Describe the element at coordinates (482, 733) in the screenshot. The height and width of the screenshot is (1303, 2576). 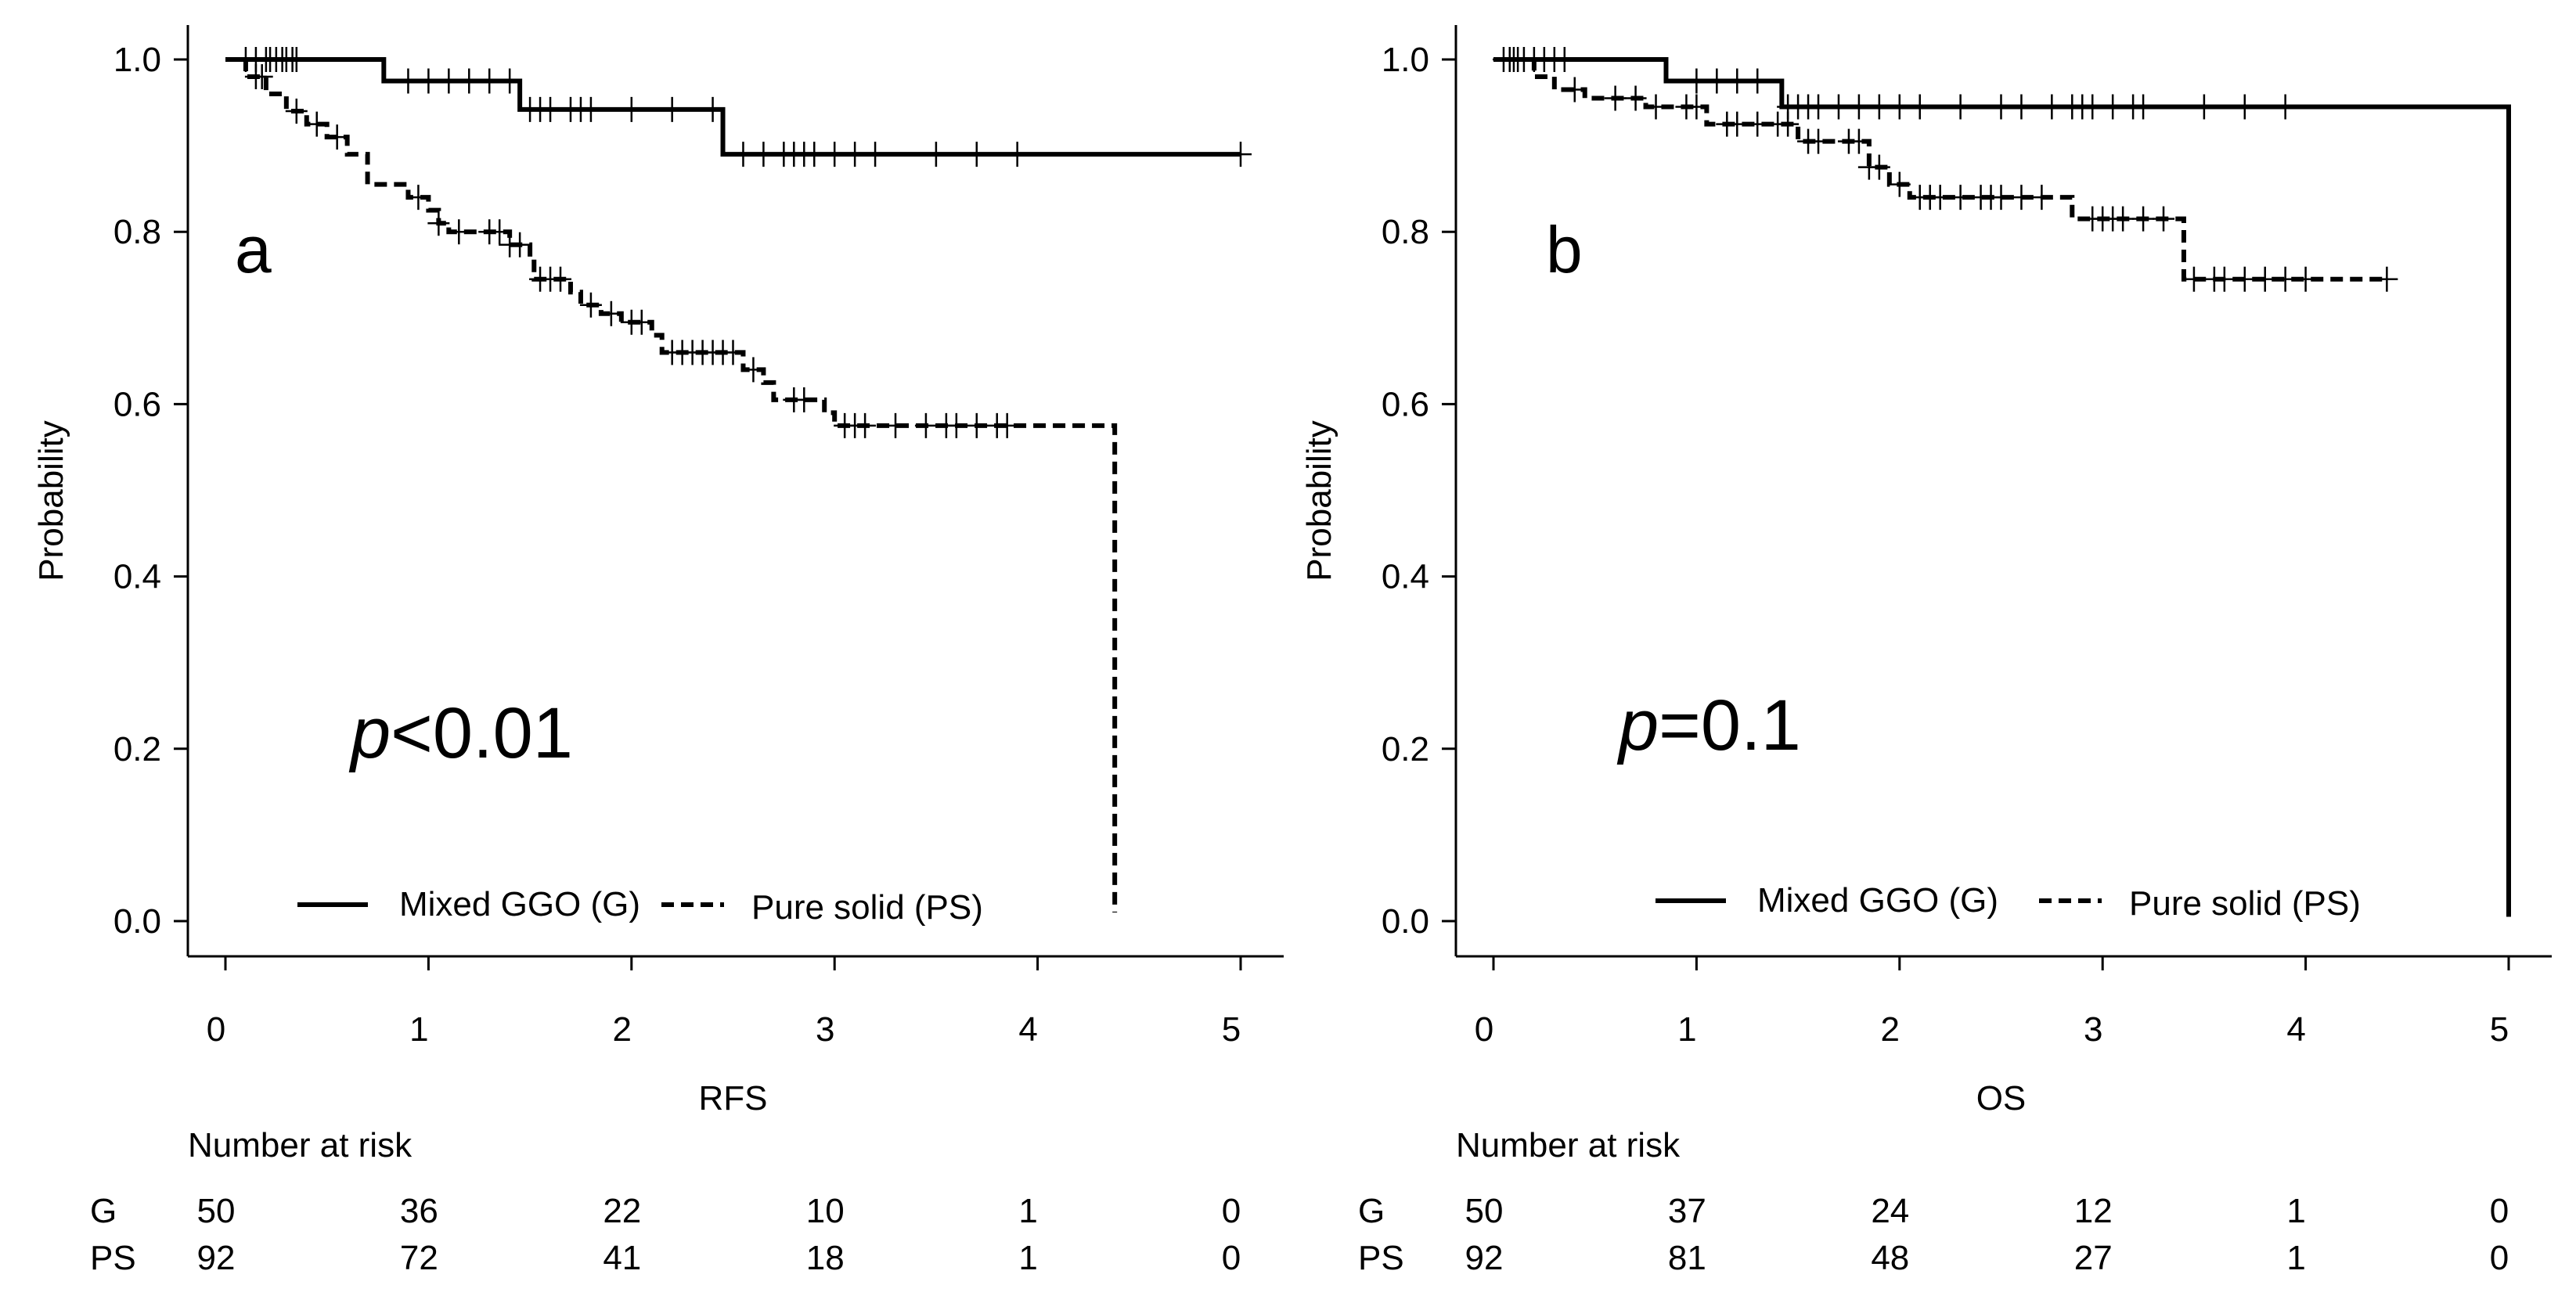
I see `p-value-text: <0.01` at that location.